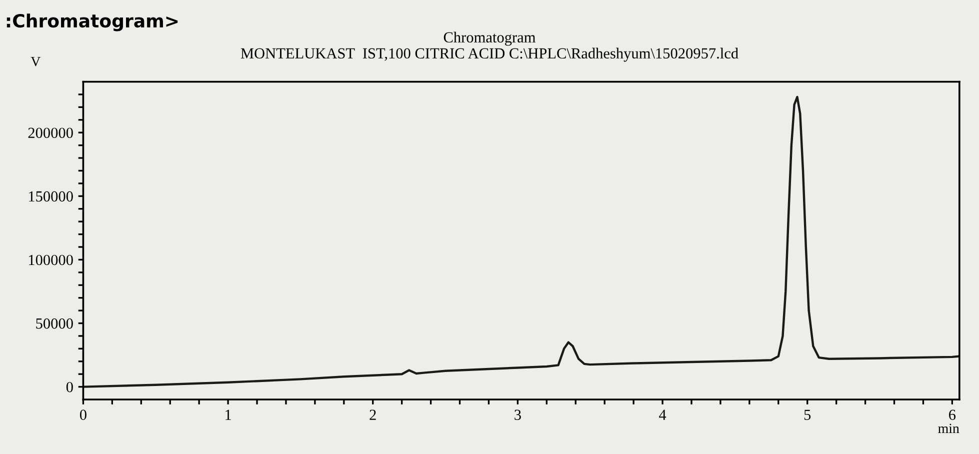 This screenshot has width=979, height=454. I want to click on x-tick-label: 4, so click(662, 415).